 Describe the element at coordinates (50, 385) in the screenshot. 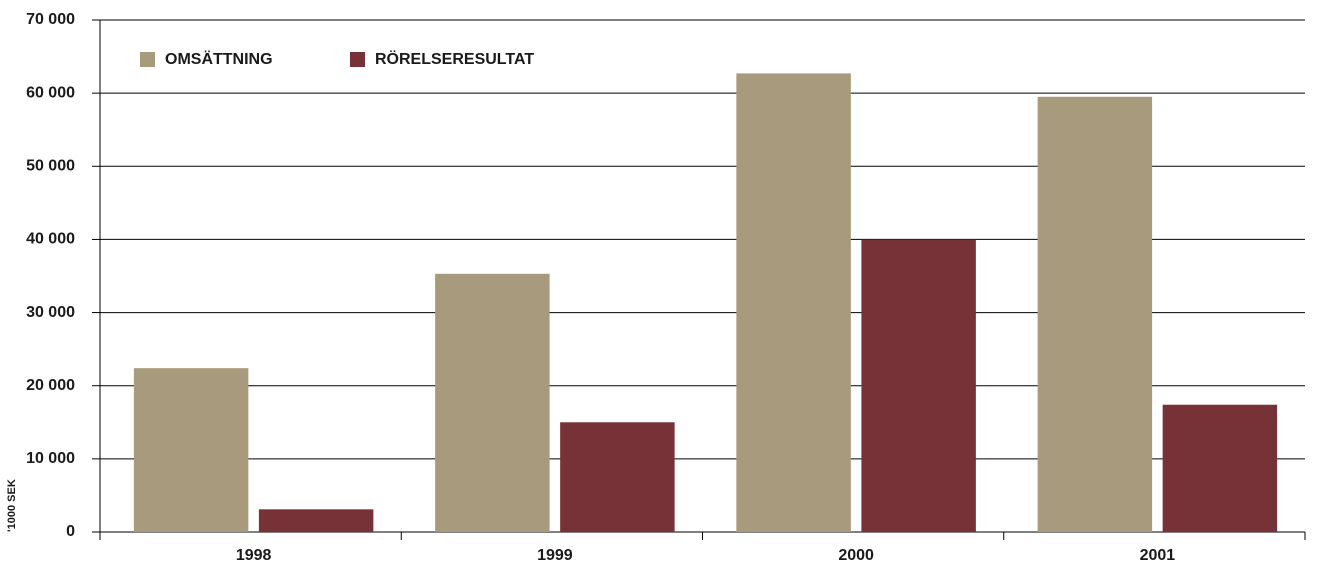

I see `y-tick-label: 20 000` at that location.